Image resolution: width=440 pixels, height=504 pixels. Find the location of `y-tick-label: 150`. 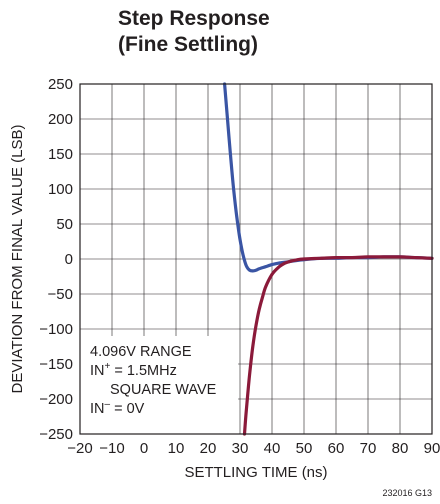

y-tick-label: 150 is located at coordinates (60, 154).